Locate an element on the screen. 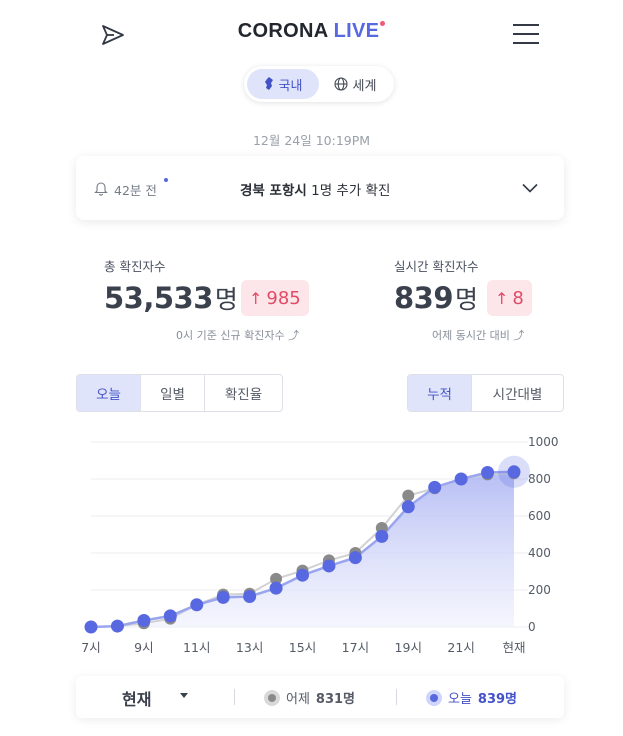 The image size is (623, 736). y-tick-label: 800 is located at coordinates (539, 479).